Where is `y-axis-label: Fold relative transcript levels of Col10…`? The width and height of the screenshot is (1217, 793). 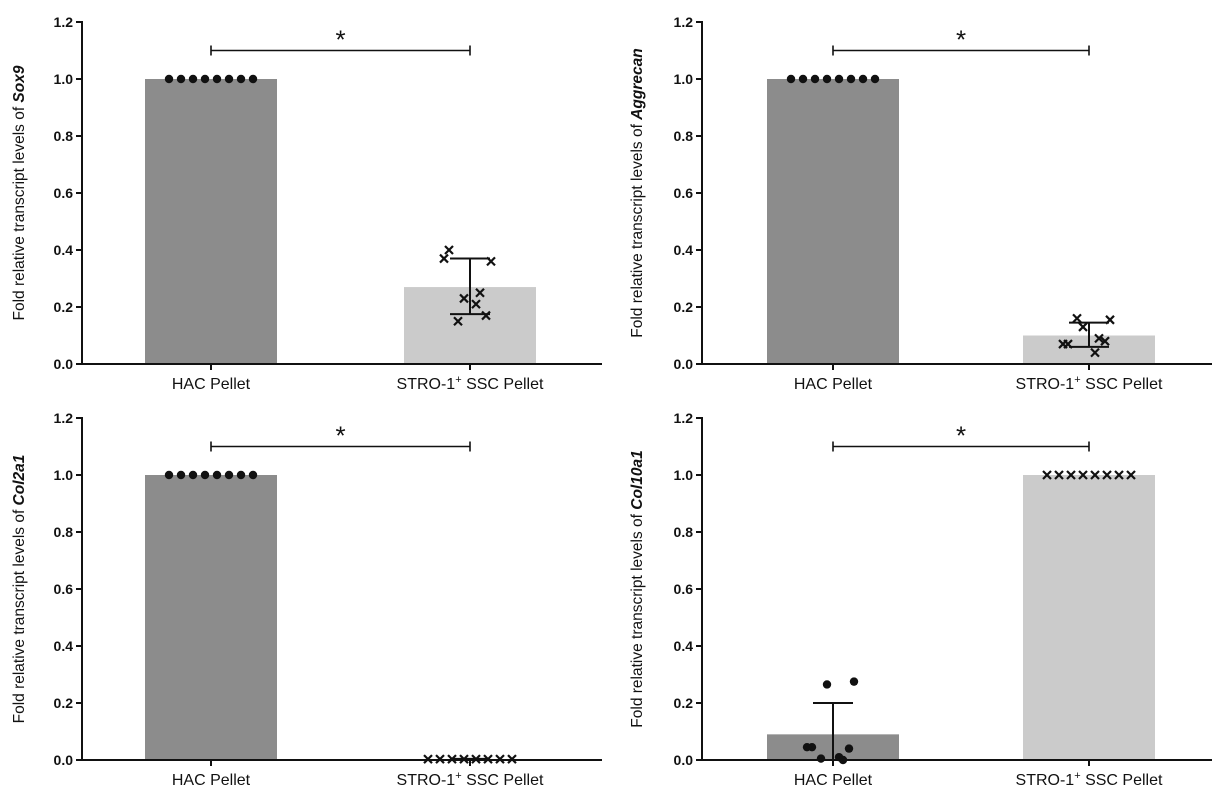
y-axis-label: Fold relative transcript levels of Col10… is located at coordinates (637, 588).